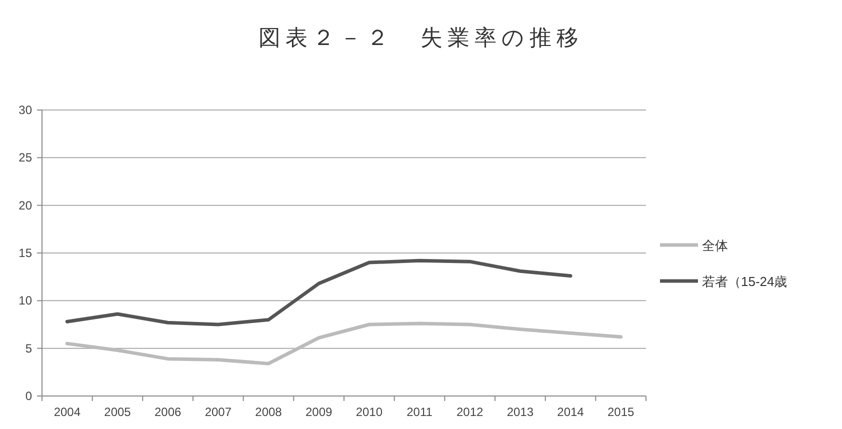 This screenshot has width=842, height=429. What do you see at coordinates (118, 412) in the screenshot?
I see `x-tick-label: 2005` at bounding box center [118, 412].